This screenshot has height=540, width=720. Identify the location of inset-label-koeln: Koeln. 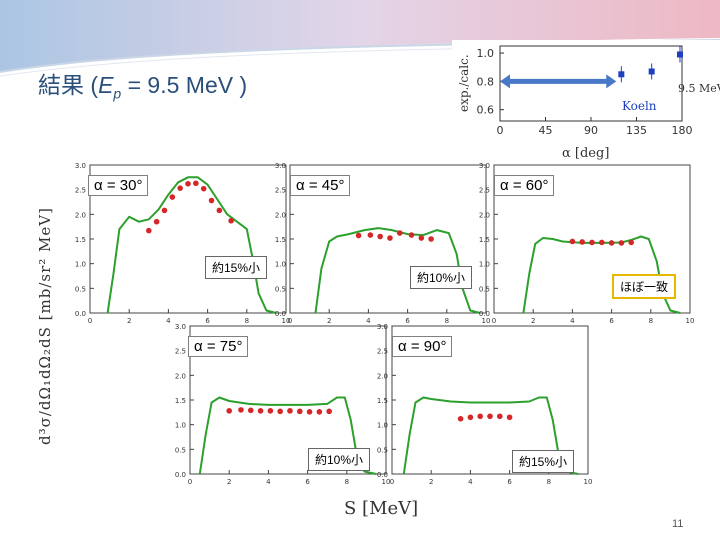
(639, 106).